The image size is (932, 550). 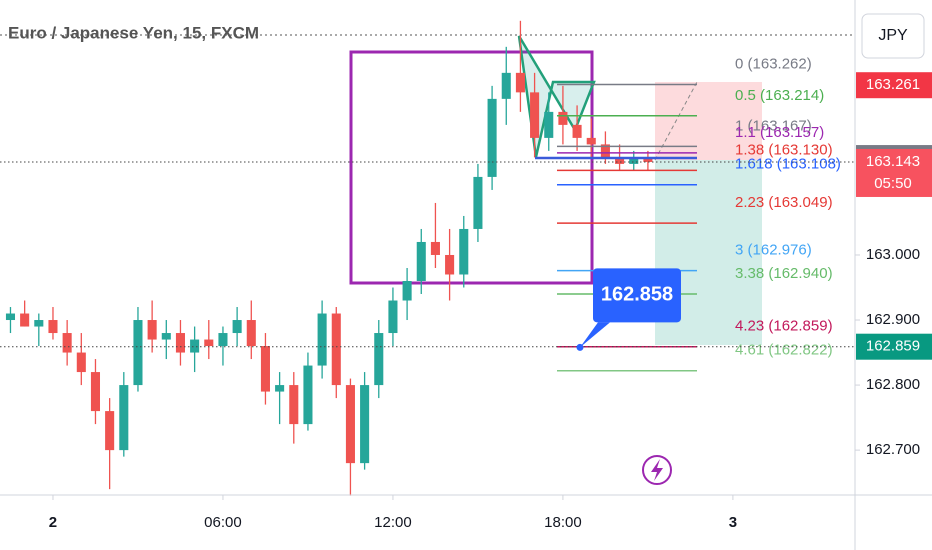 What do you see at coordinates (580, 347) in the screenshot?
I see `callout-point` at bounding box center [580, 347].